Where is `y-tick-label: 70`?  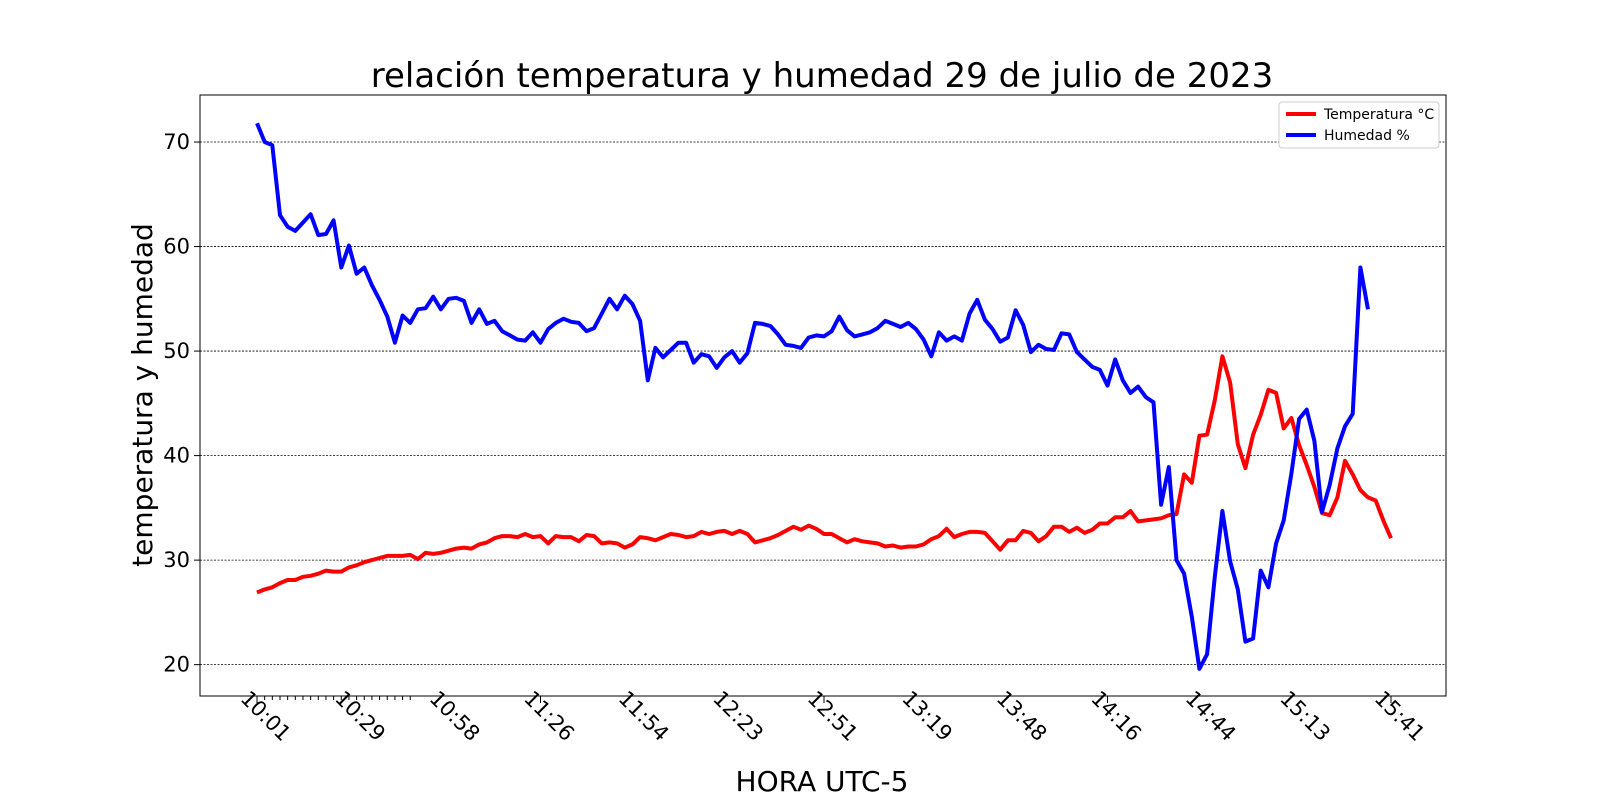
y-tick-label: 70 is located at coordinates (176, 142).